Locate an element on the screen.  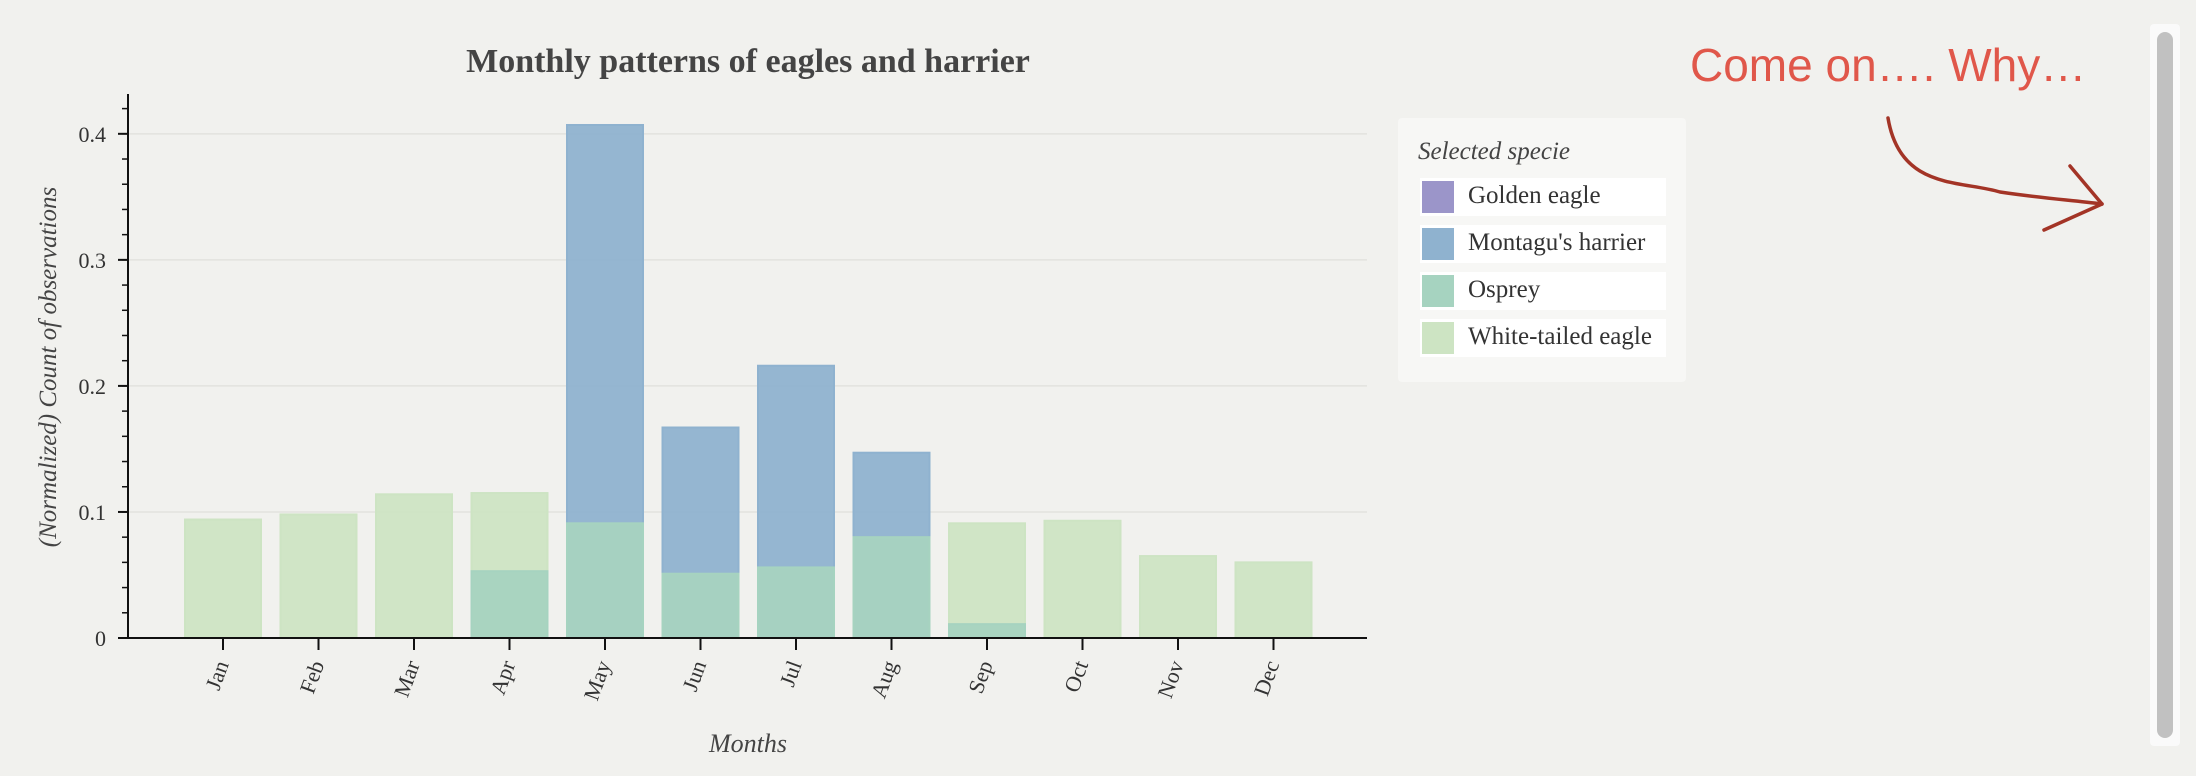
x-tick-label: Sep is located at coordinates (980, 677).